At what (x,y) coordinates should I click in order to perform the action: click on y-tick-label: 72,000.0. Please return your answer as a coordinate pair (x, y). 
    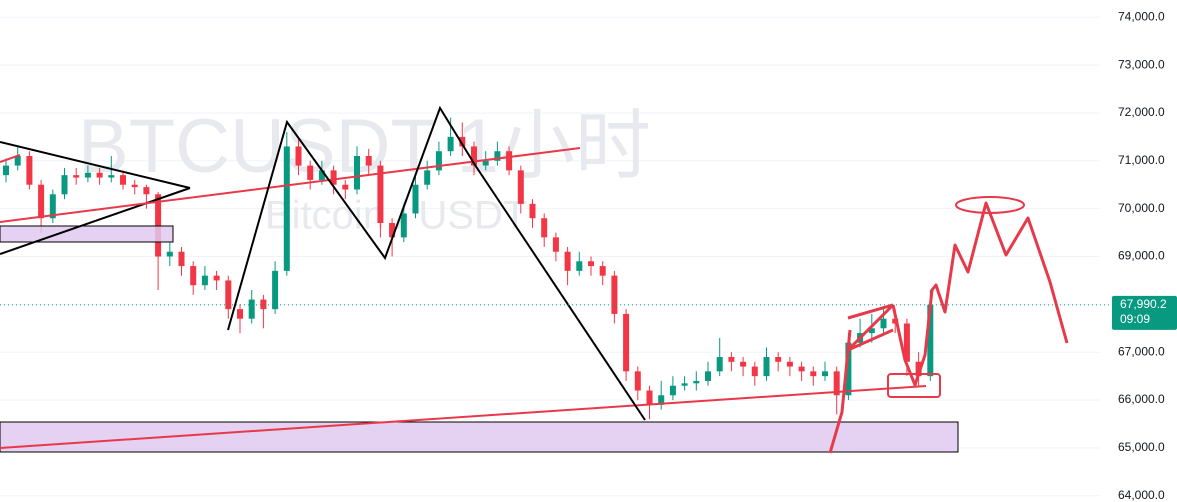
    Looking at the image, I should click on (1141, 112).